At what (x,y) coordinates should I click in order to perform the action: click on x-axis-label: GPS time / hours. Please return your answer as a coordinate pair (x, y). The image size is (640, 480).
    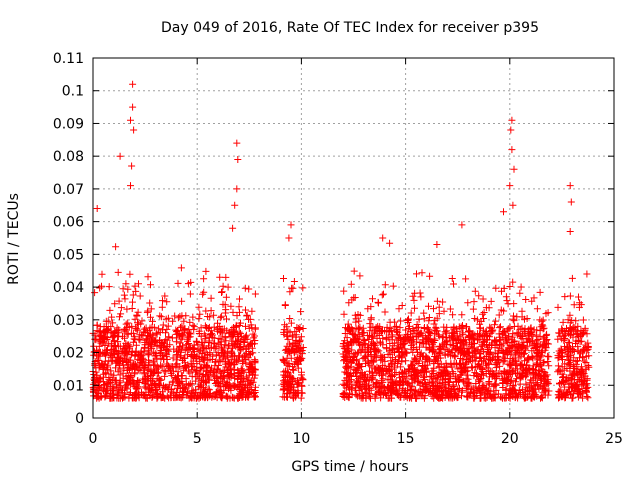
    Looking at the image, I should click on (349, 467).